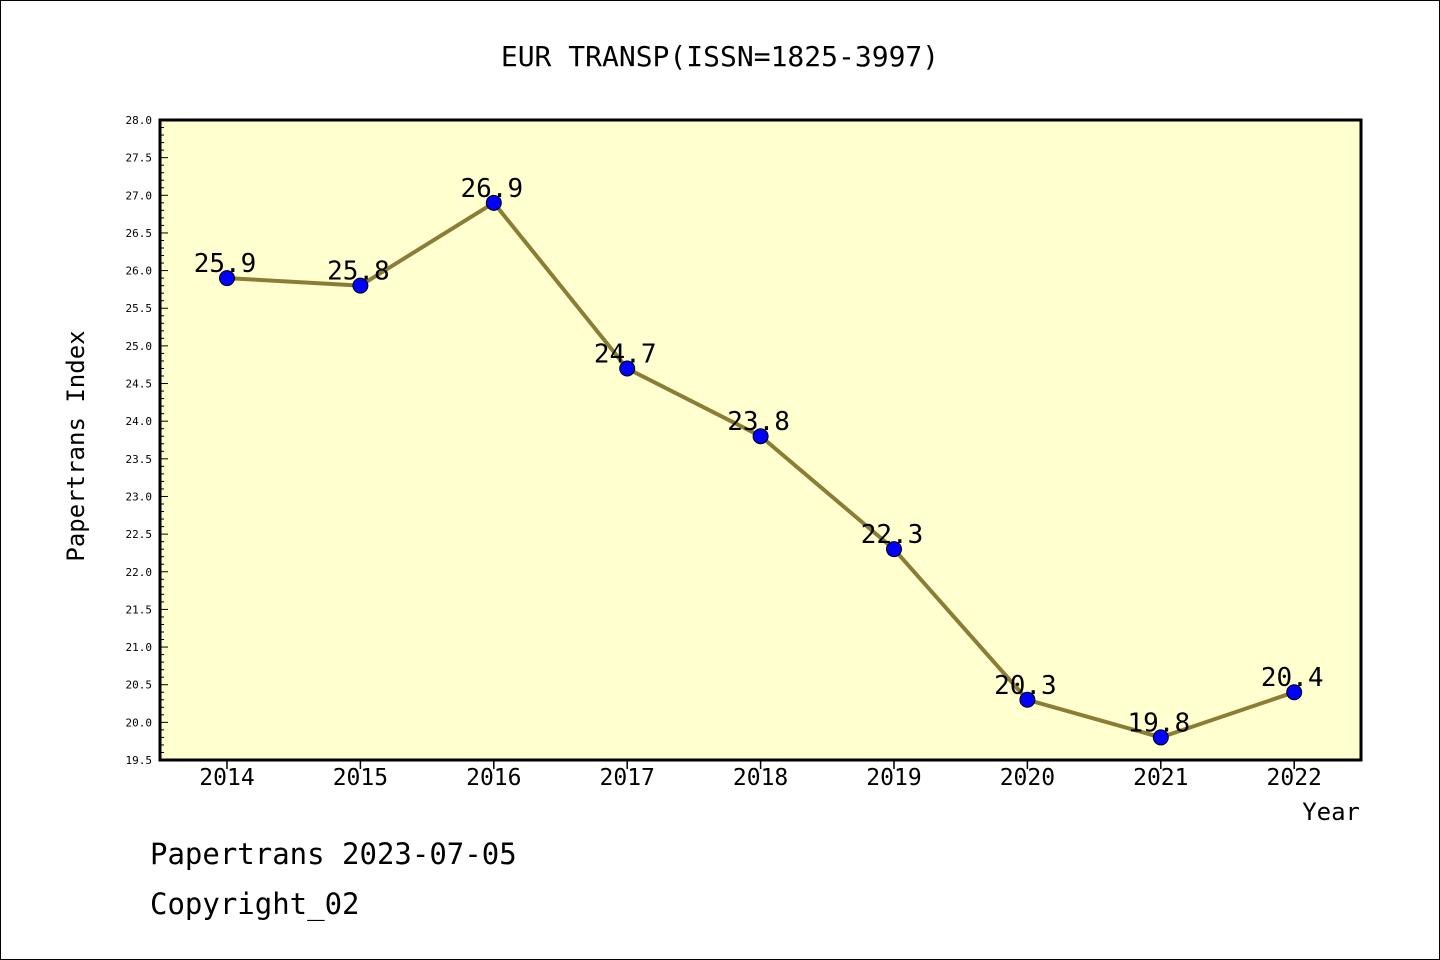 Image resolution: width=1440 pixels, height=960 pixels. Describe the element at coordinates (720, 56) in the screenshot. I see `chart-title: EUR TRANSP(ISSN=1825-3997)` at that location.